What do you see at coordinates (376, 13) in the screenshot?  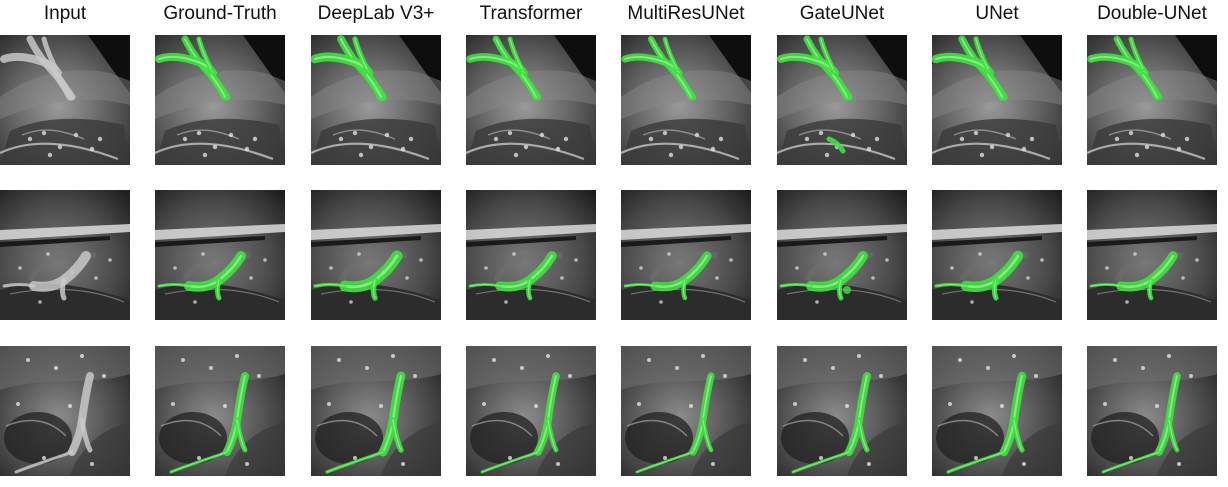 I see `column-header-deeplab-v3plus: DeepLab V3+` at bounding box center [376, 13].